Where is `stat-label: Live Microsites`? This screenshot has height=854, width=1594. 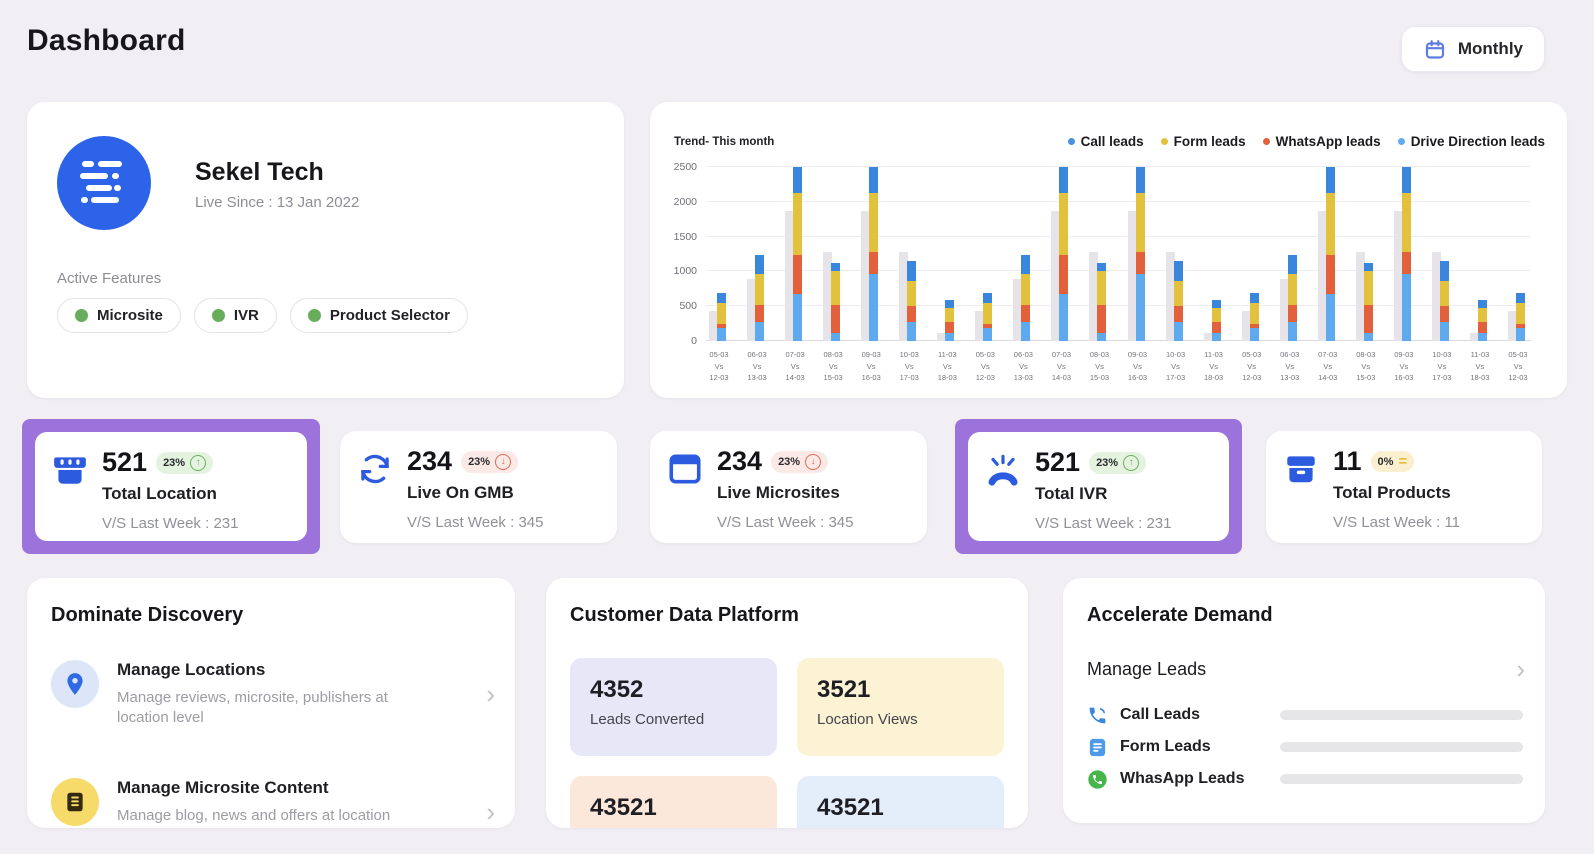
stat-label: Live Microsites is located at coordinates (778, 492).